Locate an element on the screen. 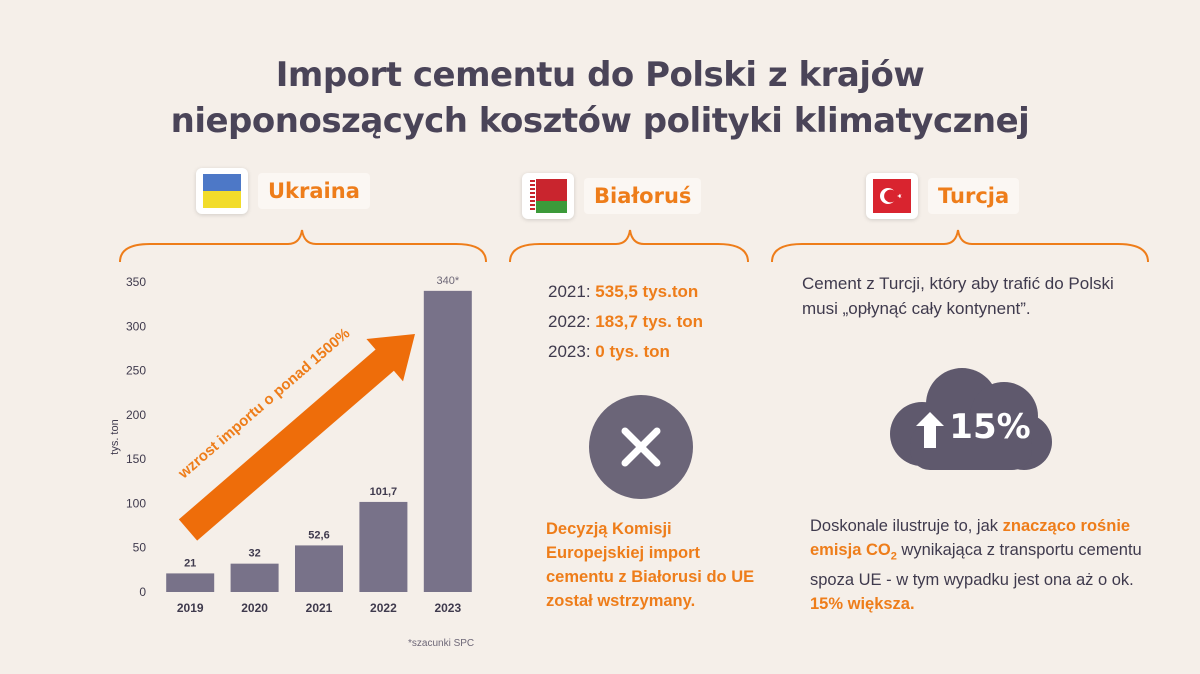 The image size is (1200, 674). country-name-belarus: Białoruś is located at coordinates (643, 196).